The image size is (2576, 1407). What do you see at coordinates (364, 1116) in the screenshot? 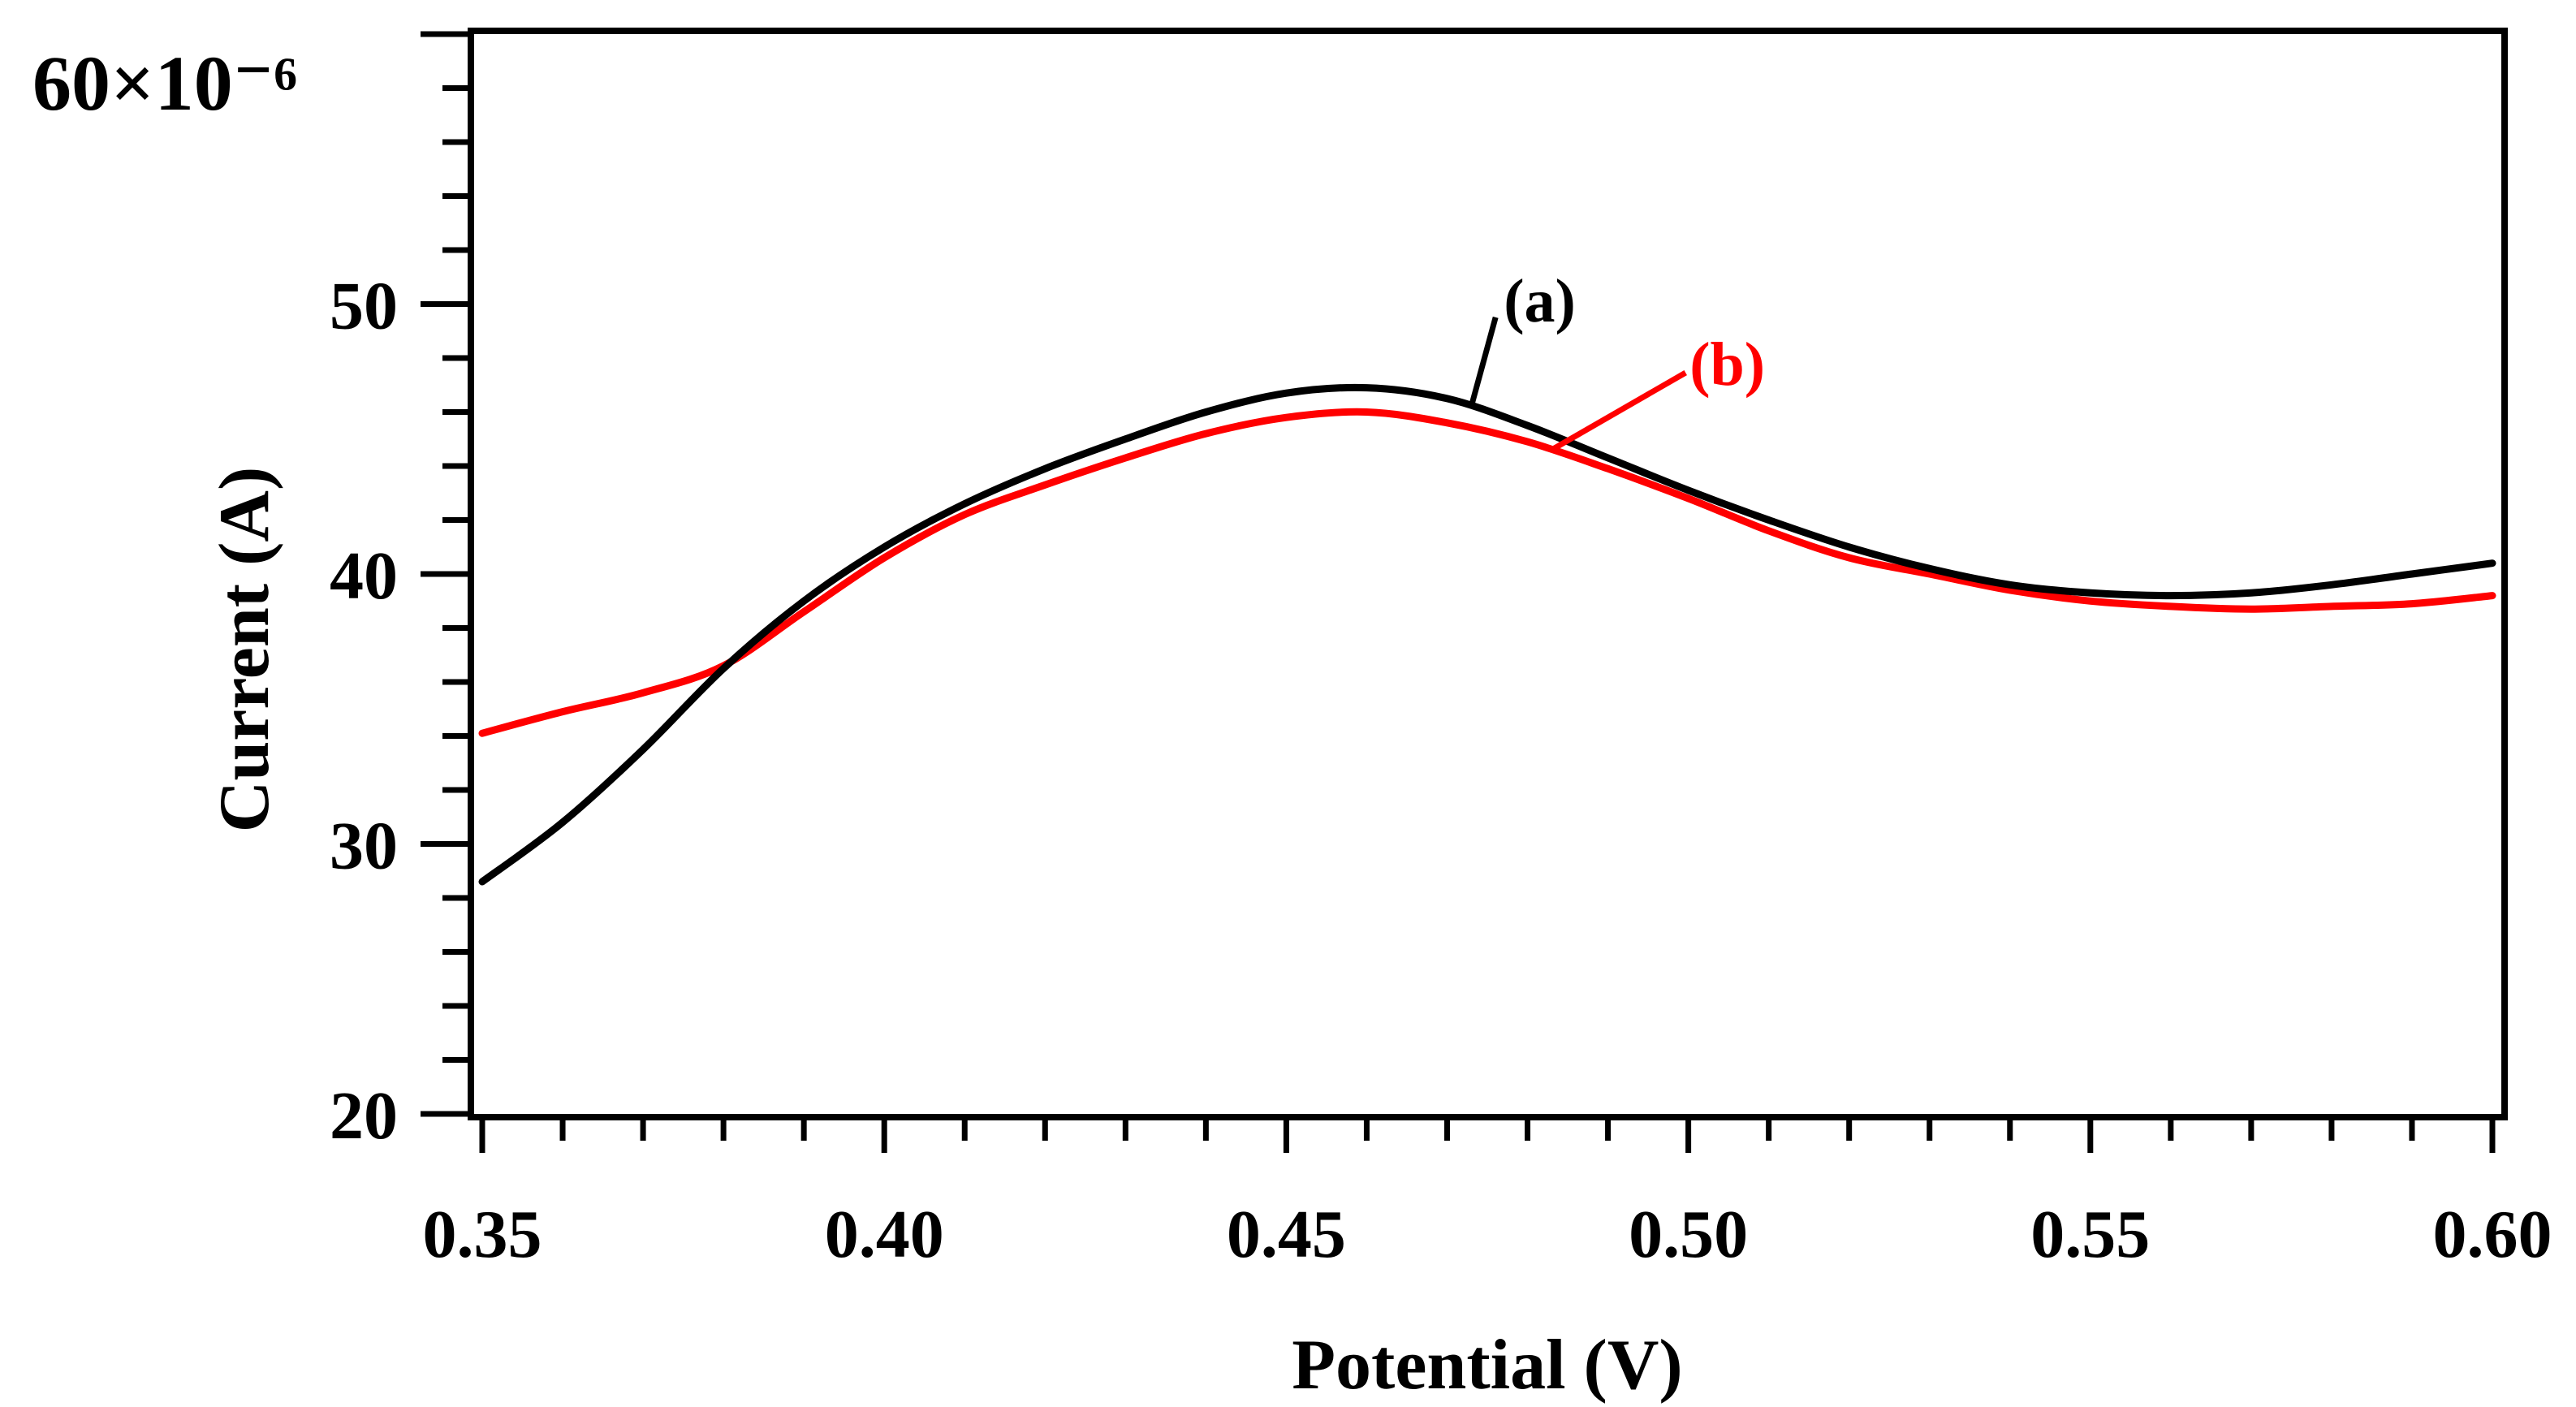
I see `y-tick-label: 20` at bounding box center [364, 1116].